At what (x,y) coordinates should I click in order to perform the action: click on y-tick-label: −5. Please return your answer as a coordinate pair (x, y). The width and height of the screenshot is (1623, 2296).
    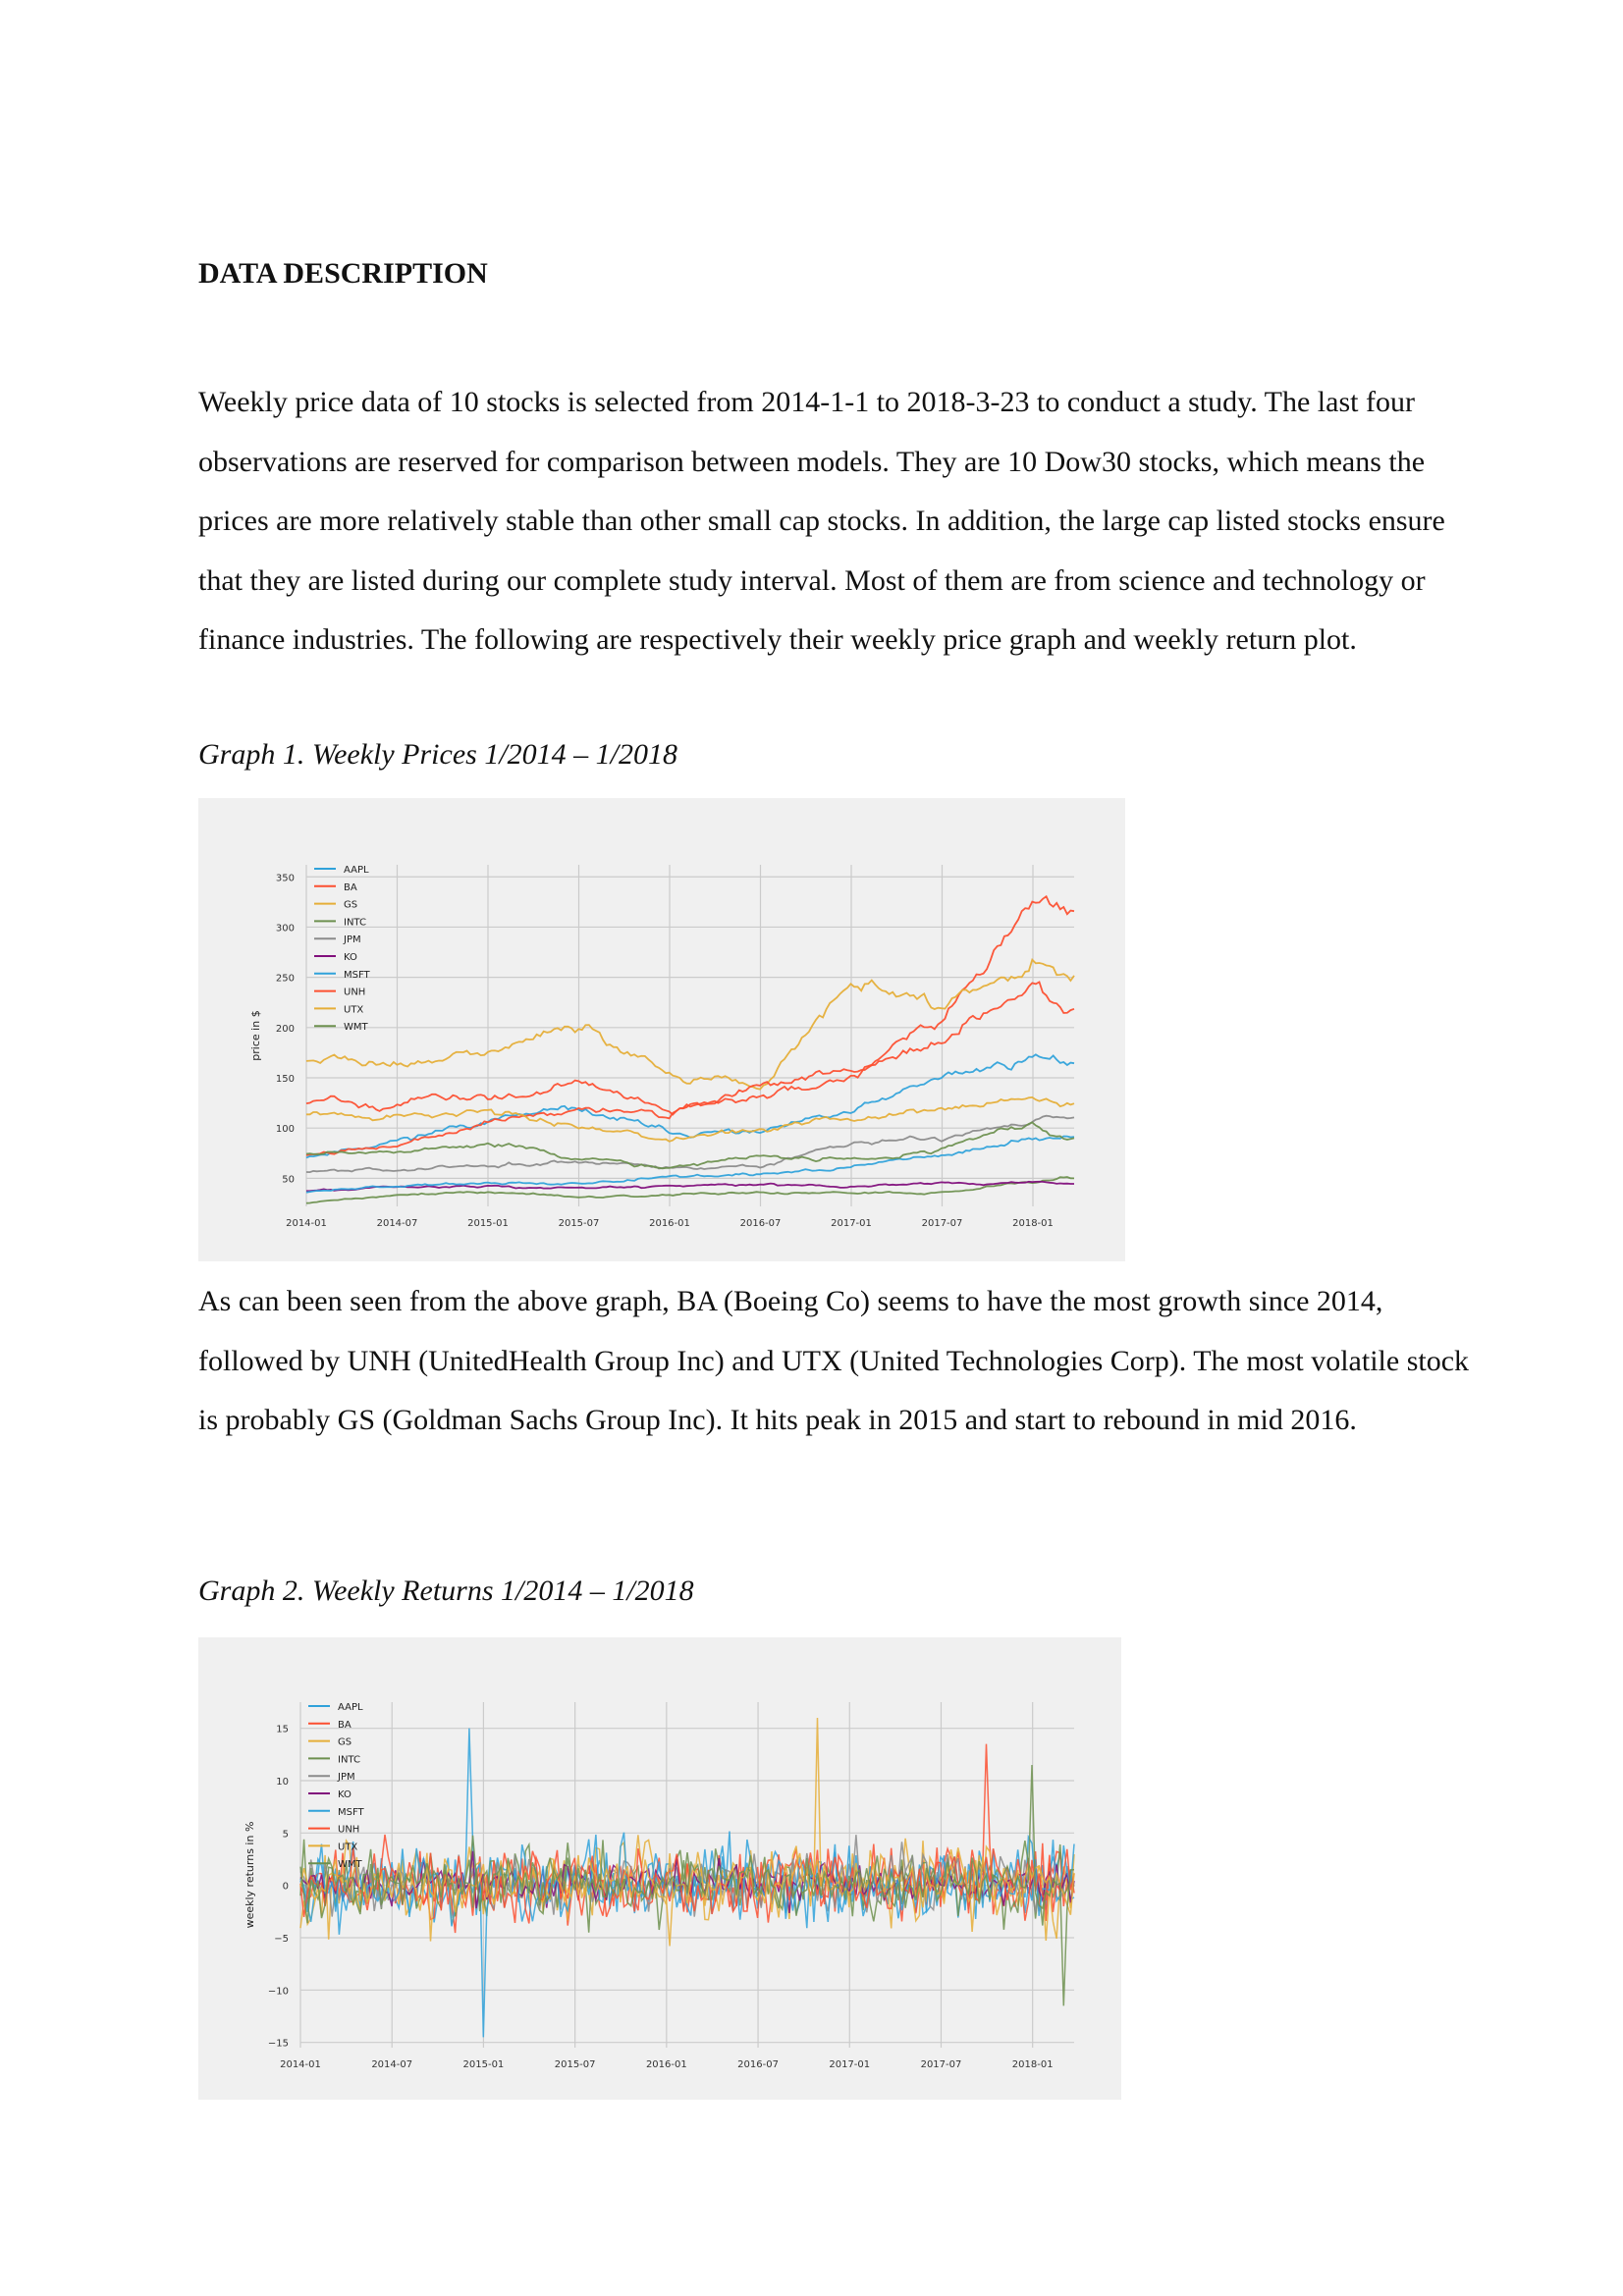
    Looking at the image, I should click on (281, 1939).